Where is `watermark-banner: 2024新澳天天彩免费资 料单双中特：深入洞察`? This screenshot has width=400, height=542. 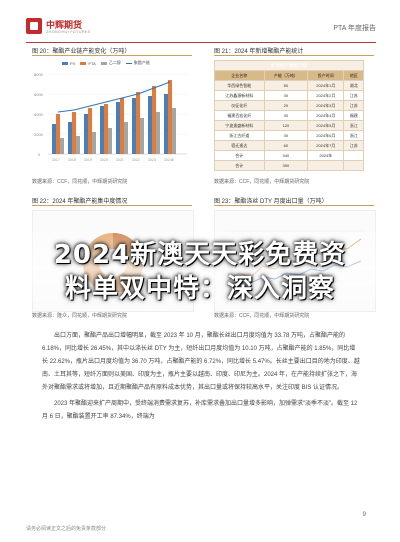
watermark-banner: 2024新澳天天彩免费资 料单双中特：深入洞察 is located at coordinates (200, 268).